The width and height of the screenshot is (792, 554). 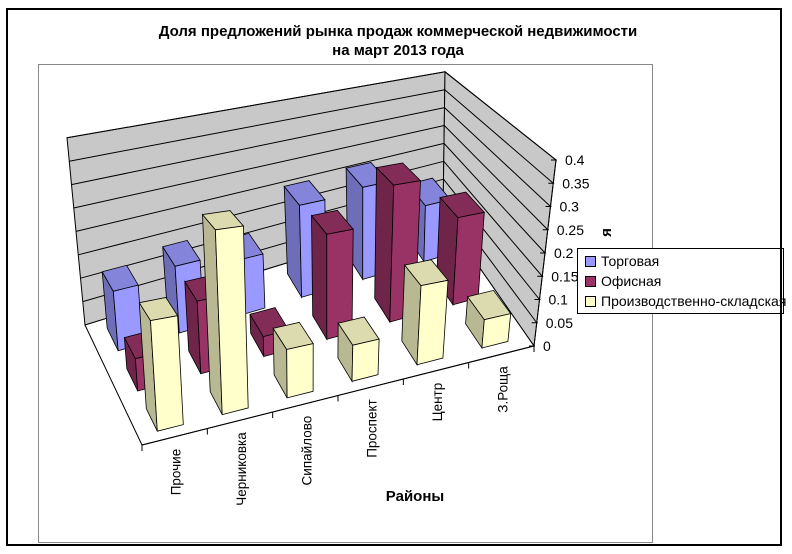 I want to click on category-label-Проспект: Проспект, so click(x=372, y=428).